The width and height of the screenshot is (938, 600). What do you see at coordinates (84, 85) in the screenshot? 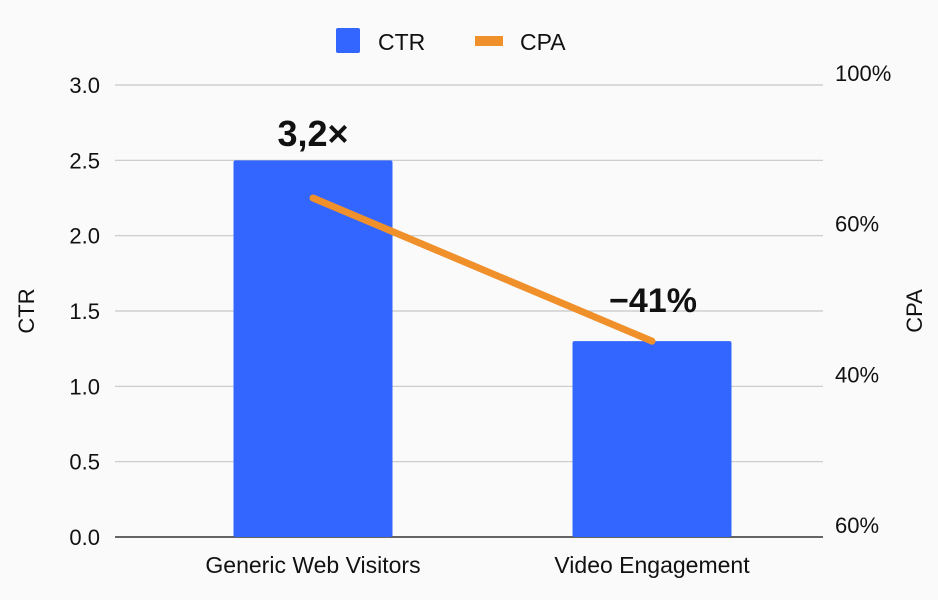
I see `left-tick-label: 3.0` at bounding box center [84, 85].